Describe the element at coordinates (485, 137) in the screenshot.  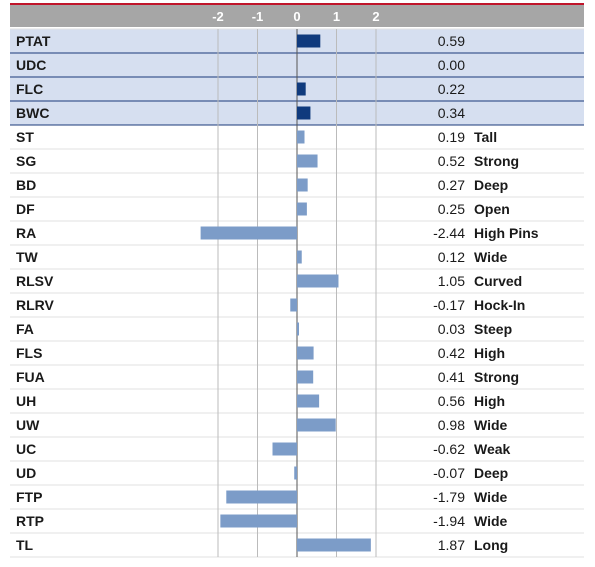
I see `descriptor-label: Tall` at that location.